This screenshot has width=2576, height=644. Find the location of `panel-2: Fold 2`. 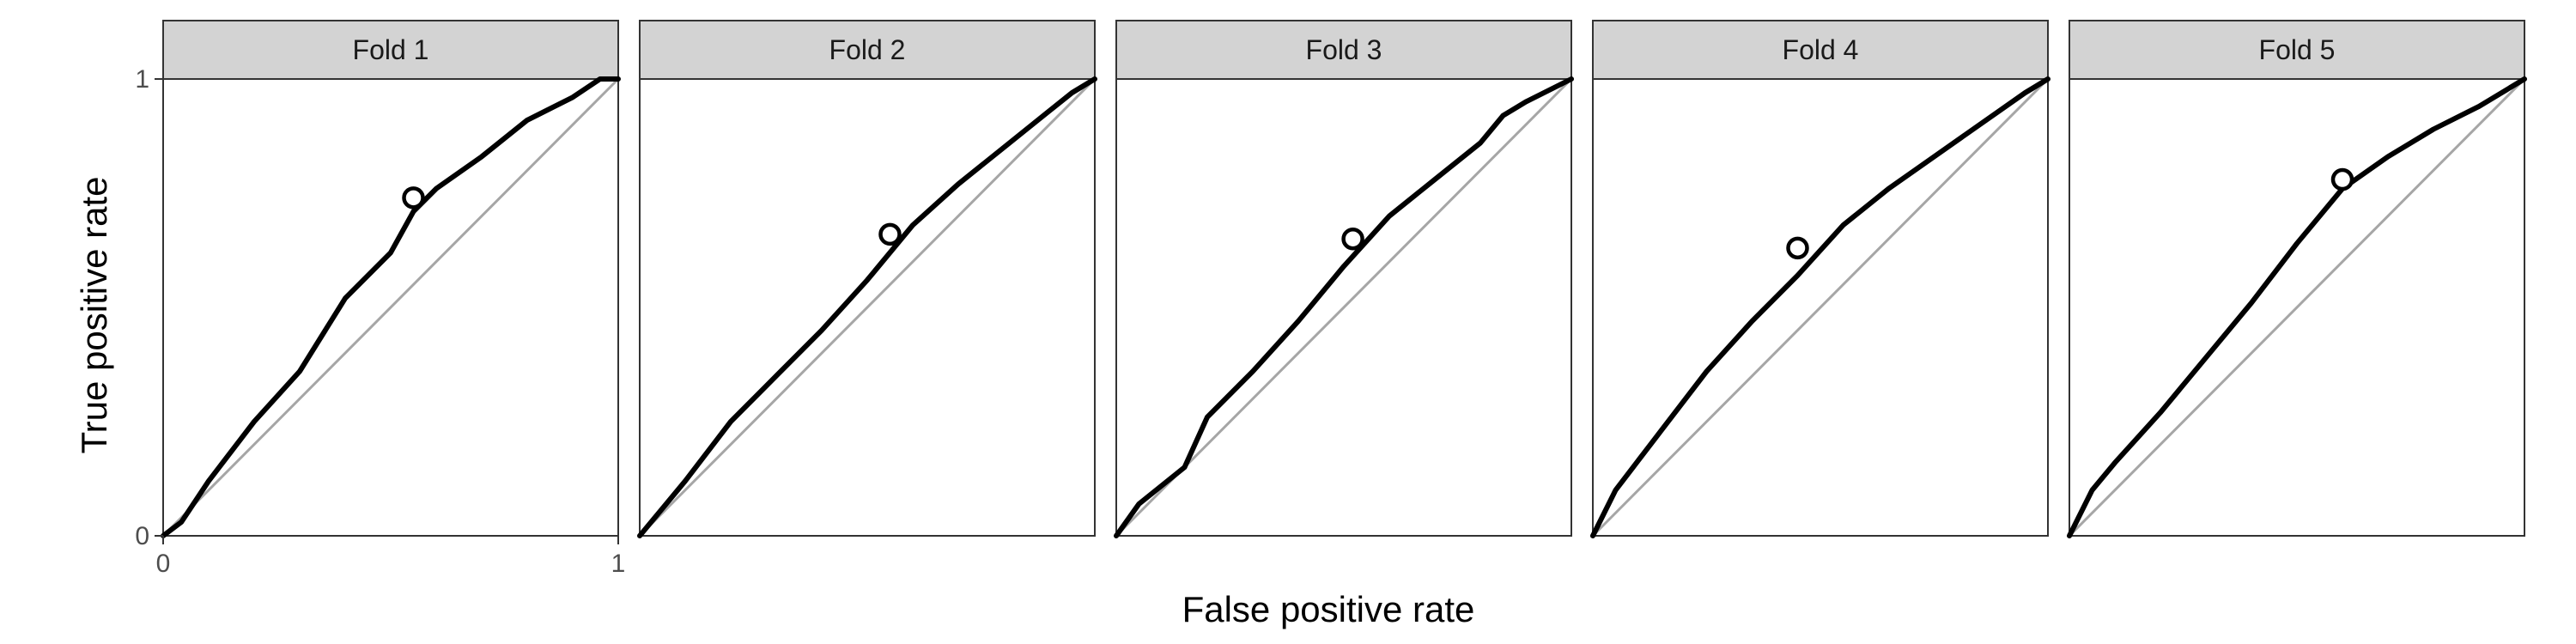

panel-2: Fold 2 is located at coordinates (867, 279).